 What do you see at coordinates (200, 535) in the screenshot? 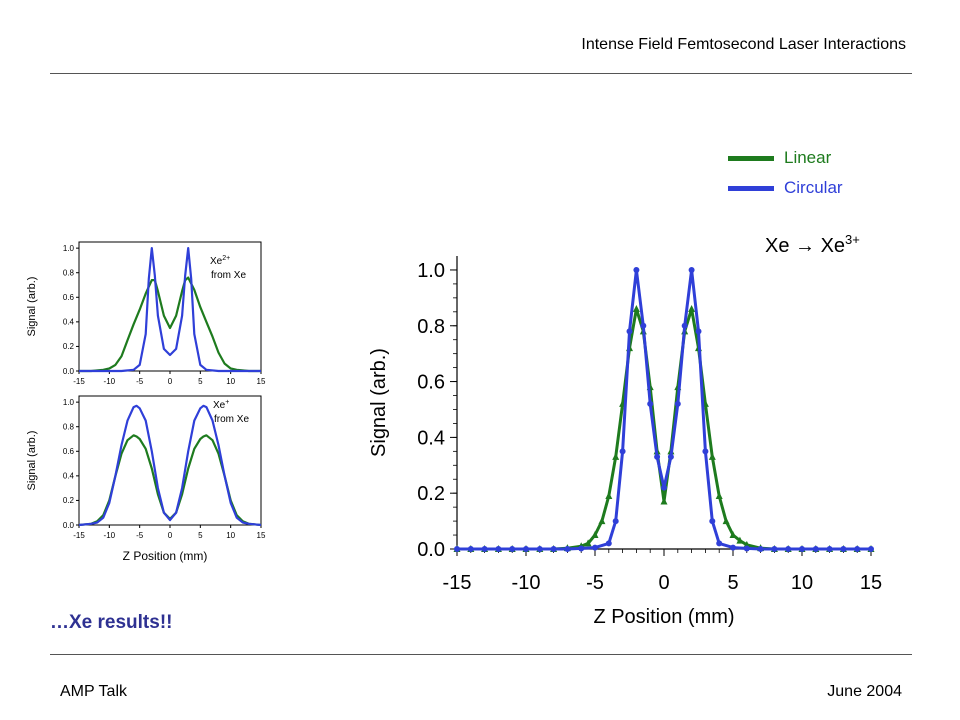
I see `inset-bottom-xtick-label: 5` at bounding box center [200, 535].